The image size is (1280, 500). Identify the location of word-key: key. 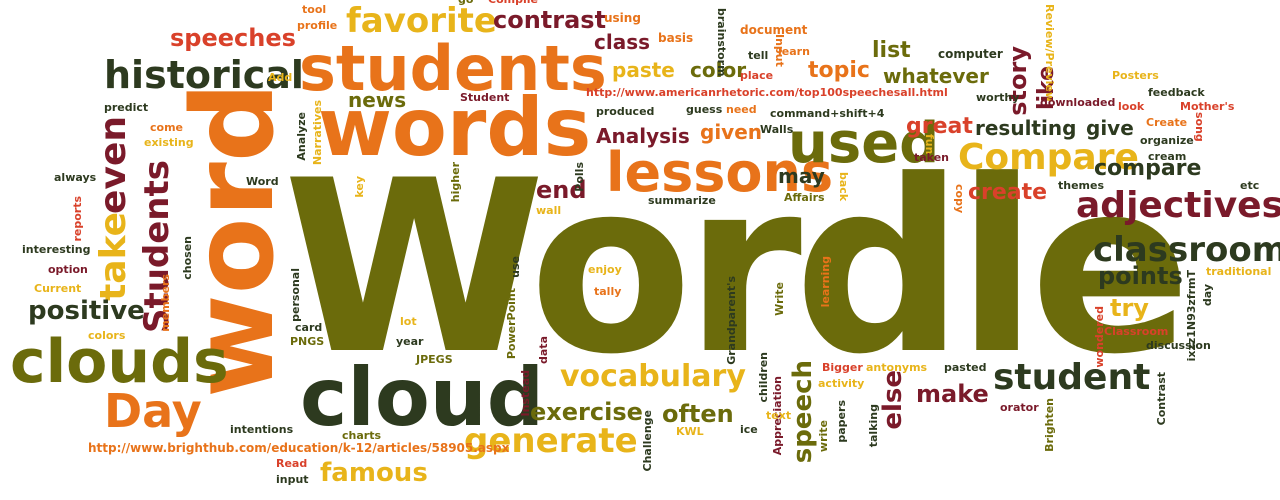
(359, 187).